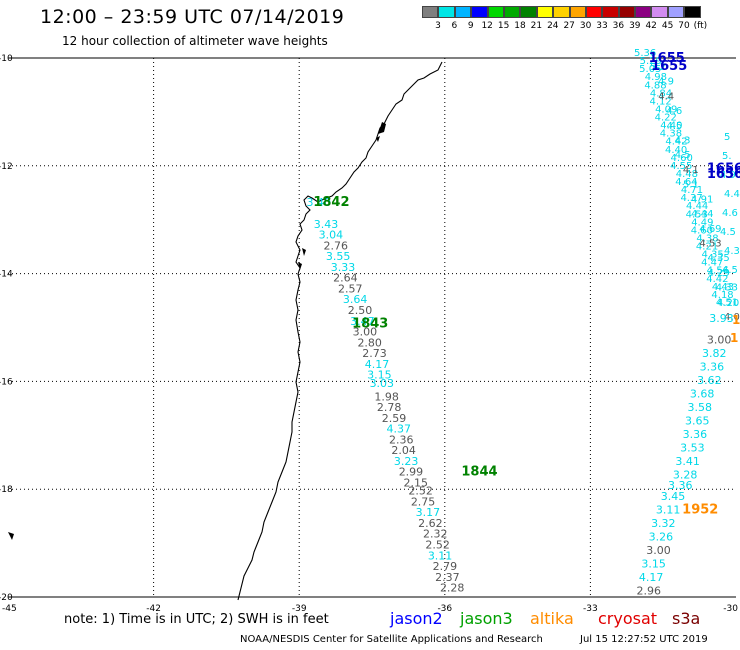  Describe the element at coordinates (710, 229) in the screenshot. I see `wave-height-value: 4.69` at that location.